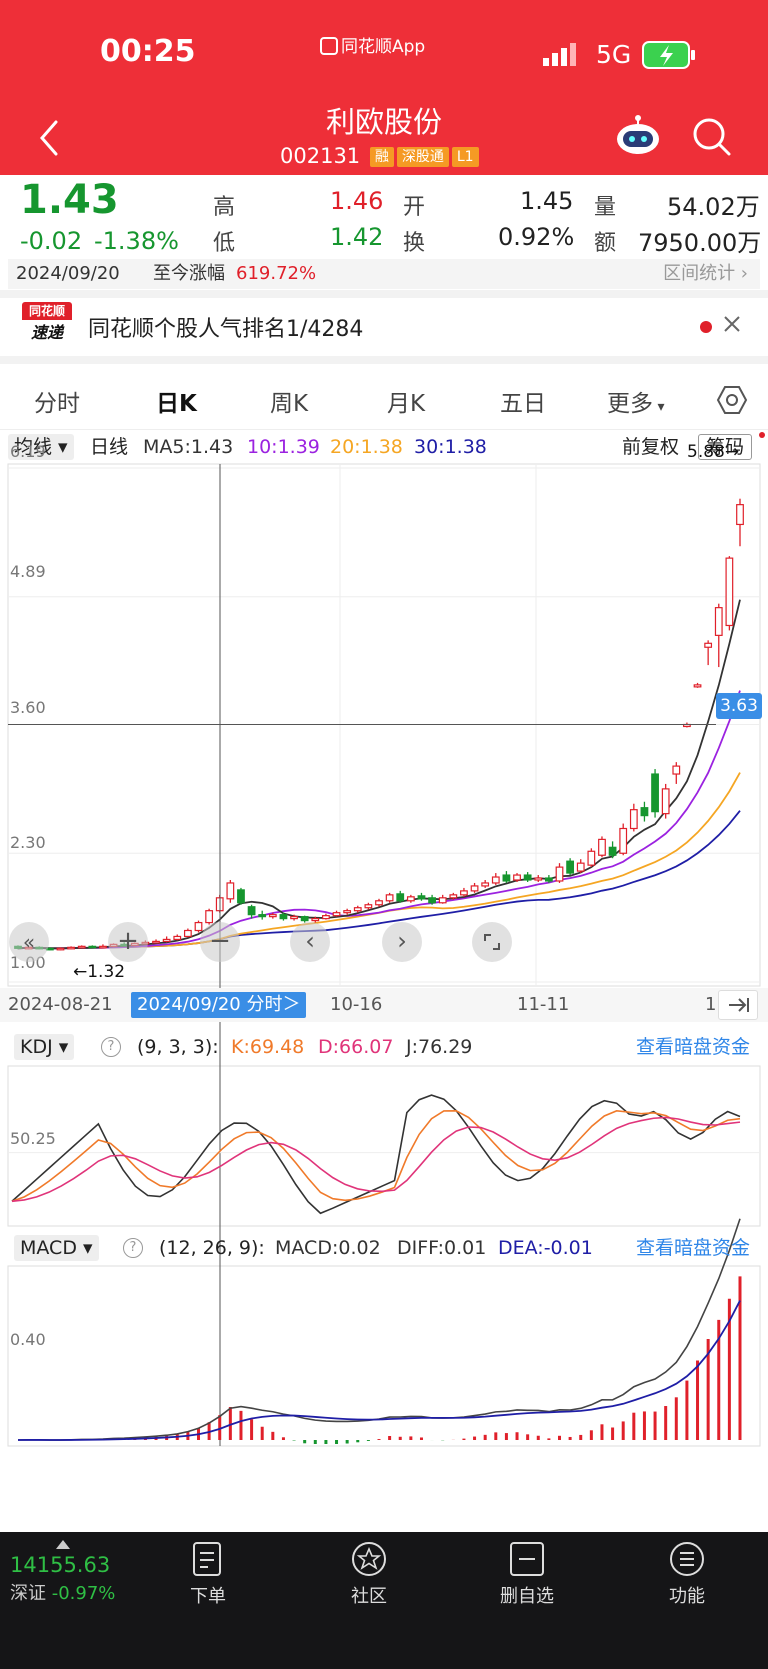  What do you see at coordinates (83, 1593) in the screenshot?
I see `index-change: -0.97%` at bounding box center [83, 1593].